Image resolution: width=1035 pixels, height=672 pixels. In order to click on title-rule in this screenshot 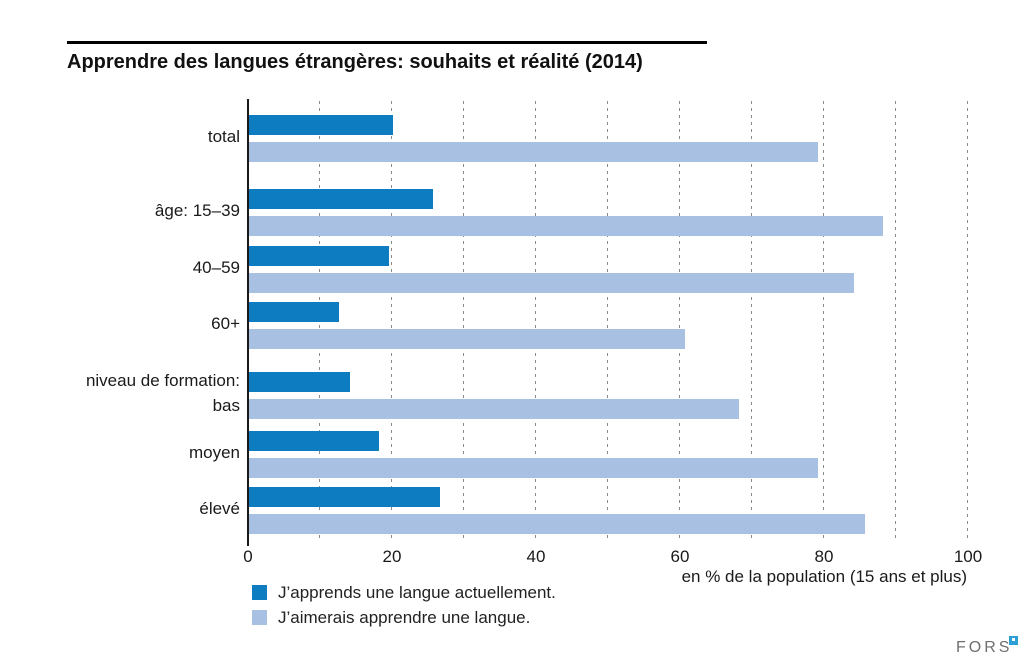, I will do `click(387, 42)`.